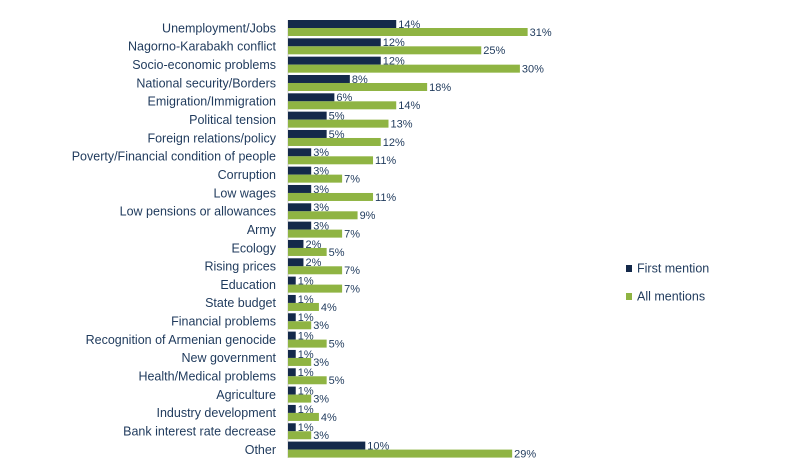  What do you see at coordinates (306, 300) in the screenshot?
I see `value-label-first-mention-state-budget: 1%` at bounding box center [306, 300].